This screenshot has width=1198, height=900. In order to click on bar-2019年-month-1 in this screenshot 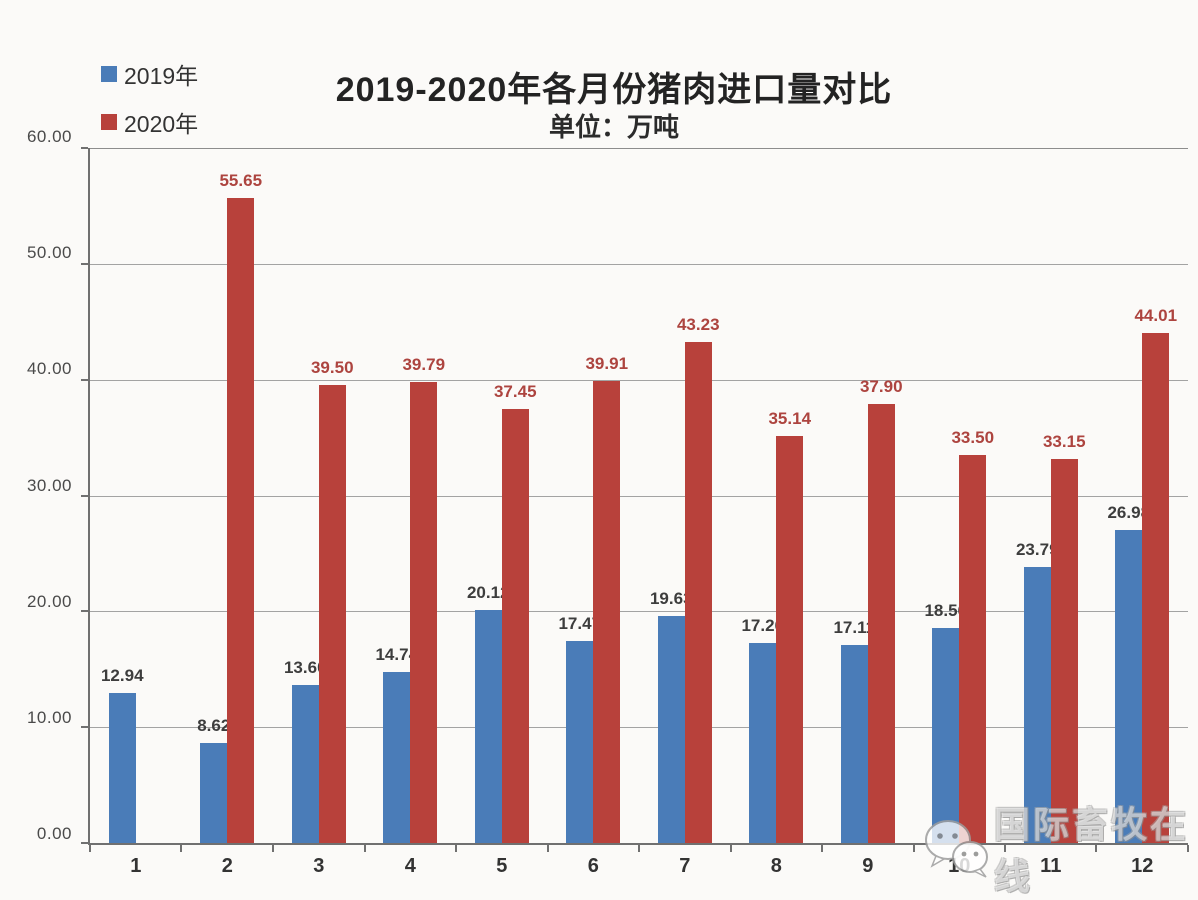, I will do `click(122, 768)`.